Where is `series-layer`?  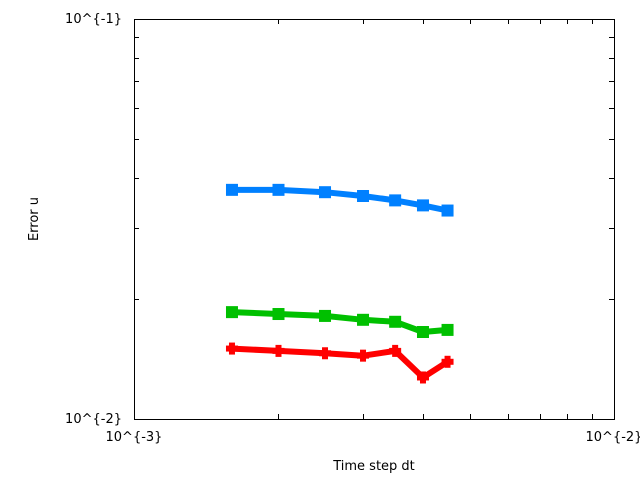
series-layer is located at coordinates (339, 283).